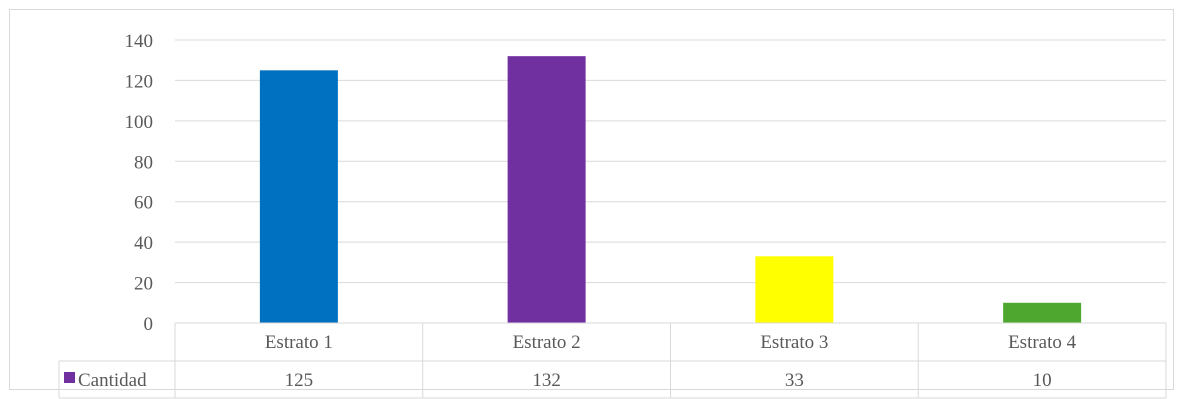 The height and width of the screenshot is (399, 1183). Describe the element at coordinates (794, 380) in the screenshot. I see `data-table-value: 33` at that location.